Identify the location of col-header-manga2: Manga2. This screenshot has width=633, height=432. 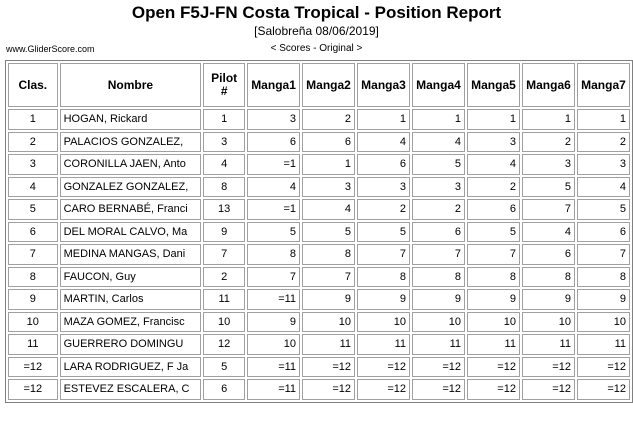
(329, 85).